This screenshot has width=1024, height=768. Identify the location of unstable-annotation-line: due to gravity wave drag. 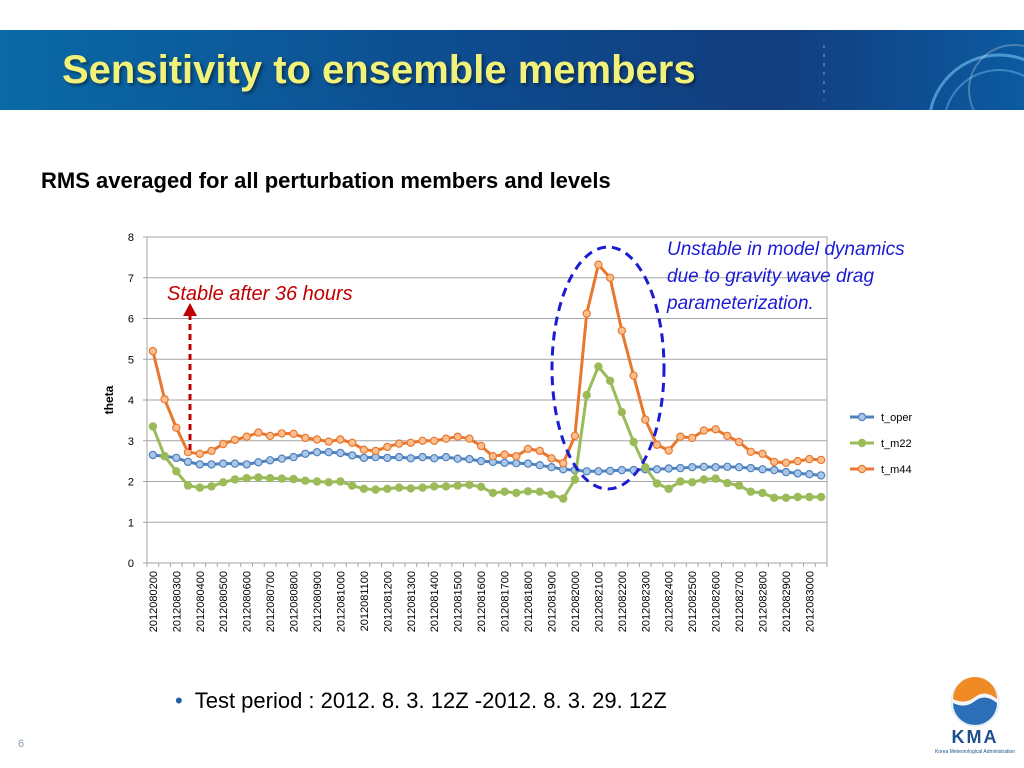
(771, 276).